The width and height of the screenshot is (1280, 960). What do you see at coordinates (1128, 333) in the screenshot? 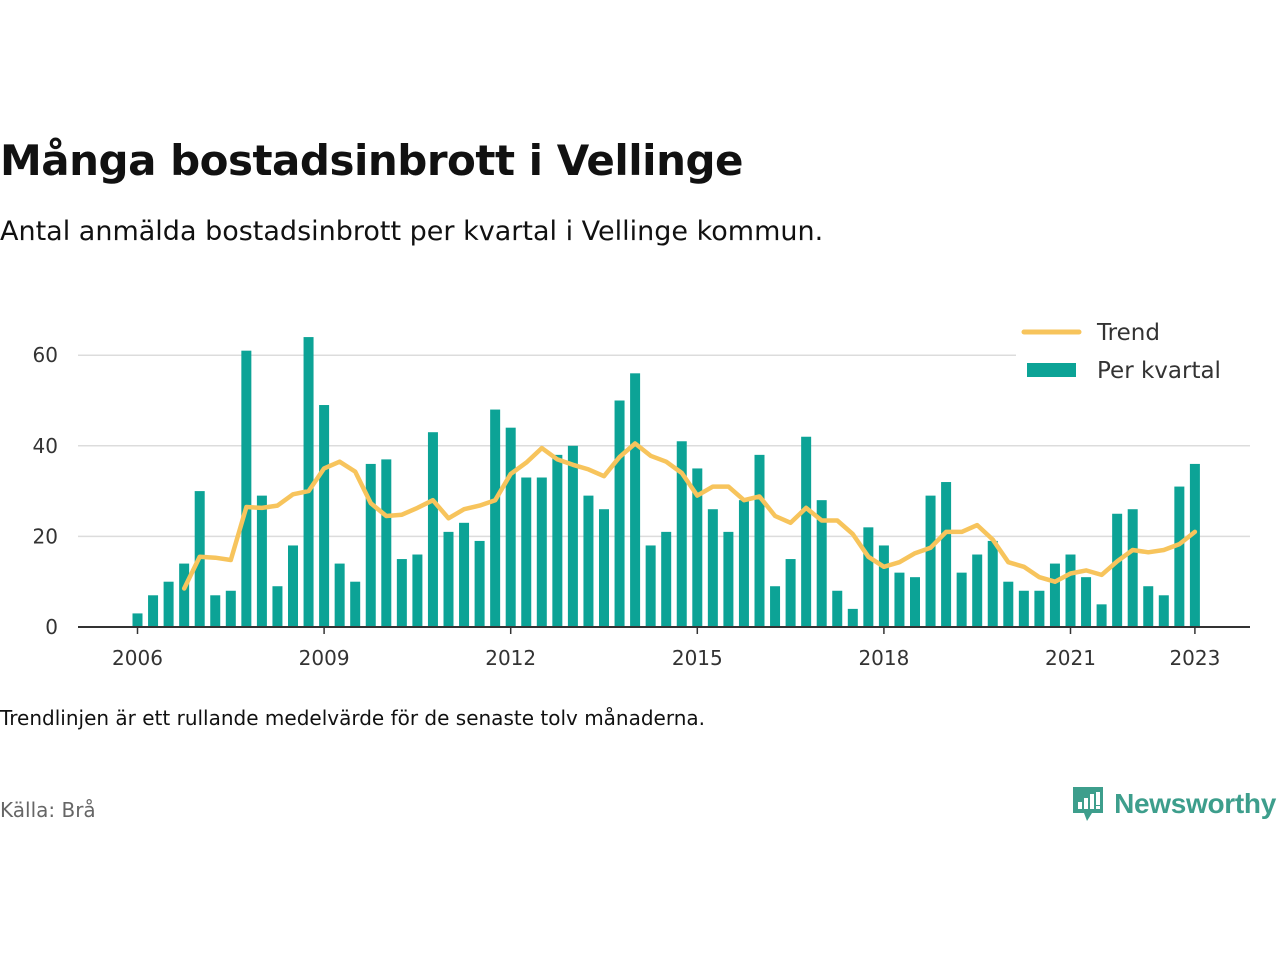
I see `legend-trend-label: Trend` at bounding box center [1128, 333].